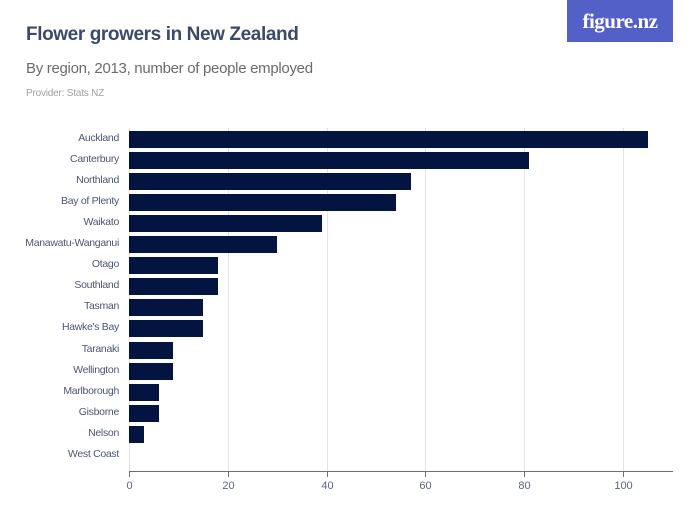 The image size is (700, 525). Describe the element at coordinates (90, 201) in the screenshot. I see `category-label: Bay of Plenty` at that location.